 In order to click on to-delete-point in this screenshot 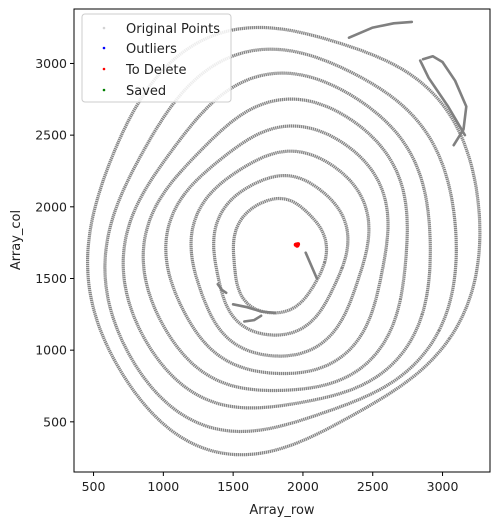, I will do `click(298, 244)`.